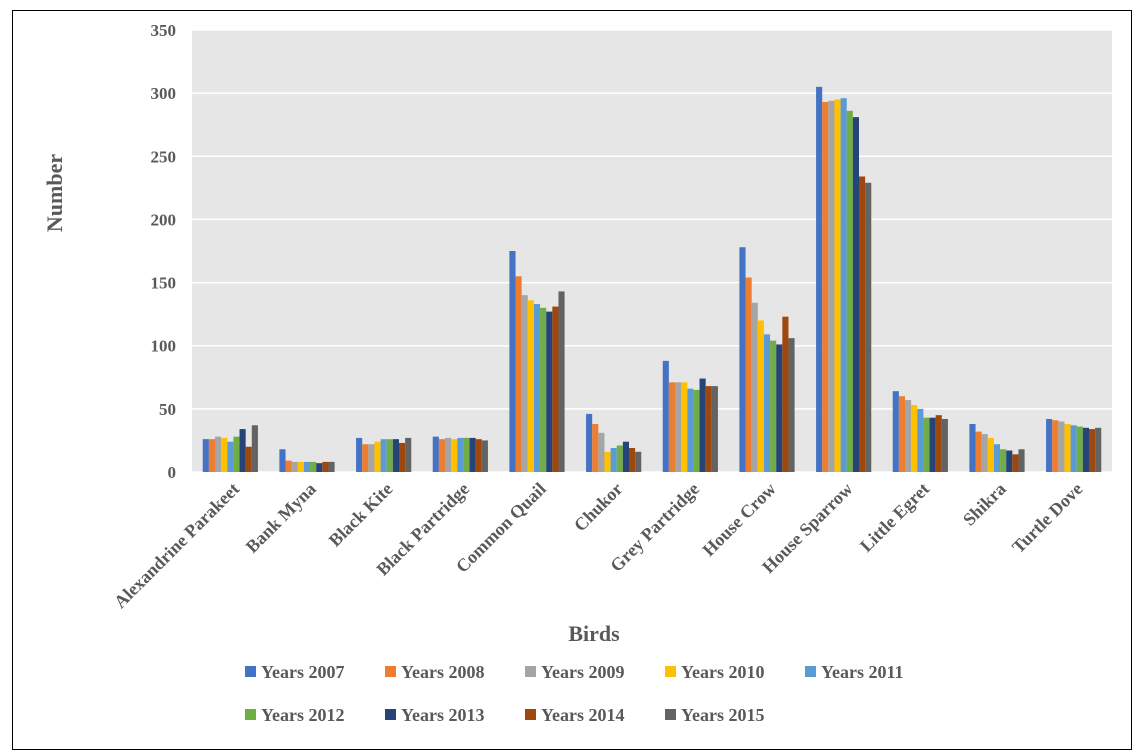  Describe the element at coordinates (303, 672) in the screenshot. I see `legend-label: Years 2007` at that location.